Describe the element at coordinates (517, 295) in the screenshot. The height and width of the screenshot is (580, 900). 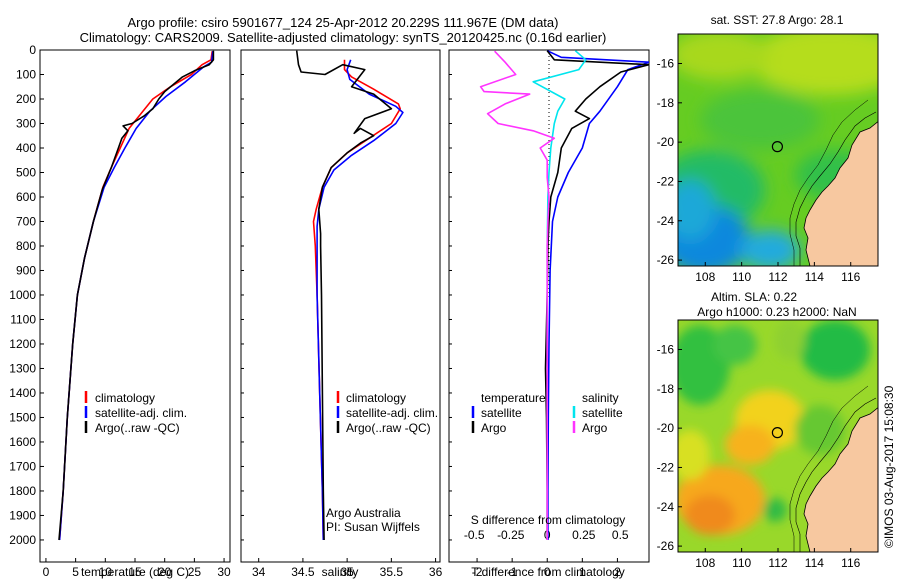
I see `series-line-s-argo` at that location.